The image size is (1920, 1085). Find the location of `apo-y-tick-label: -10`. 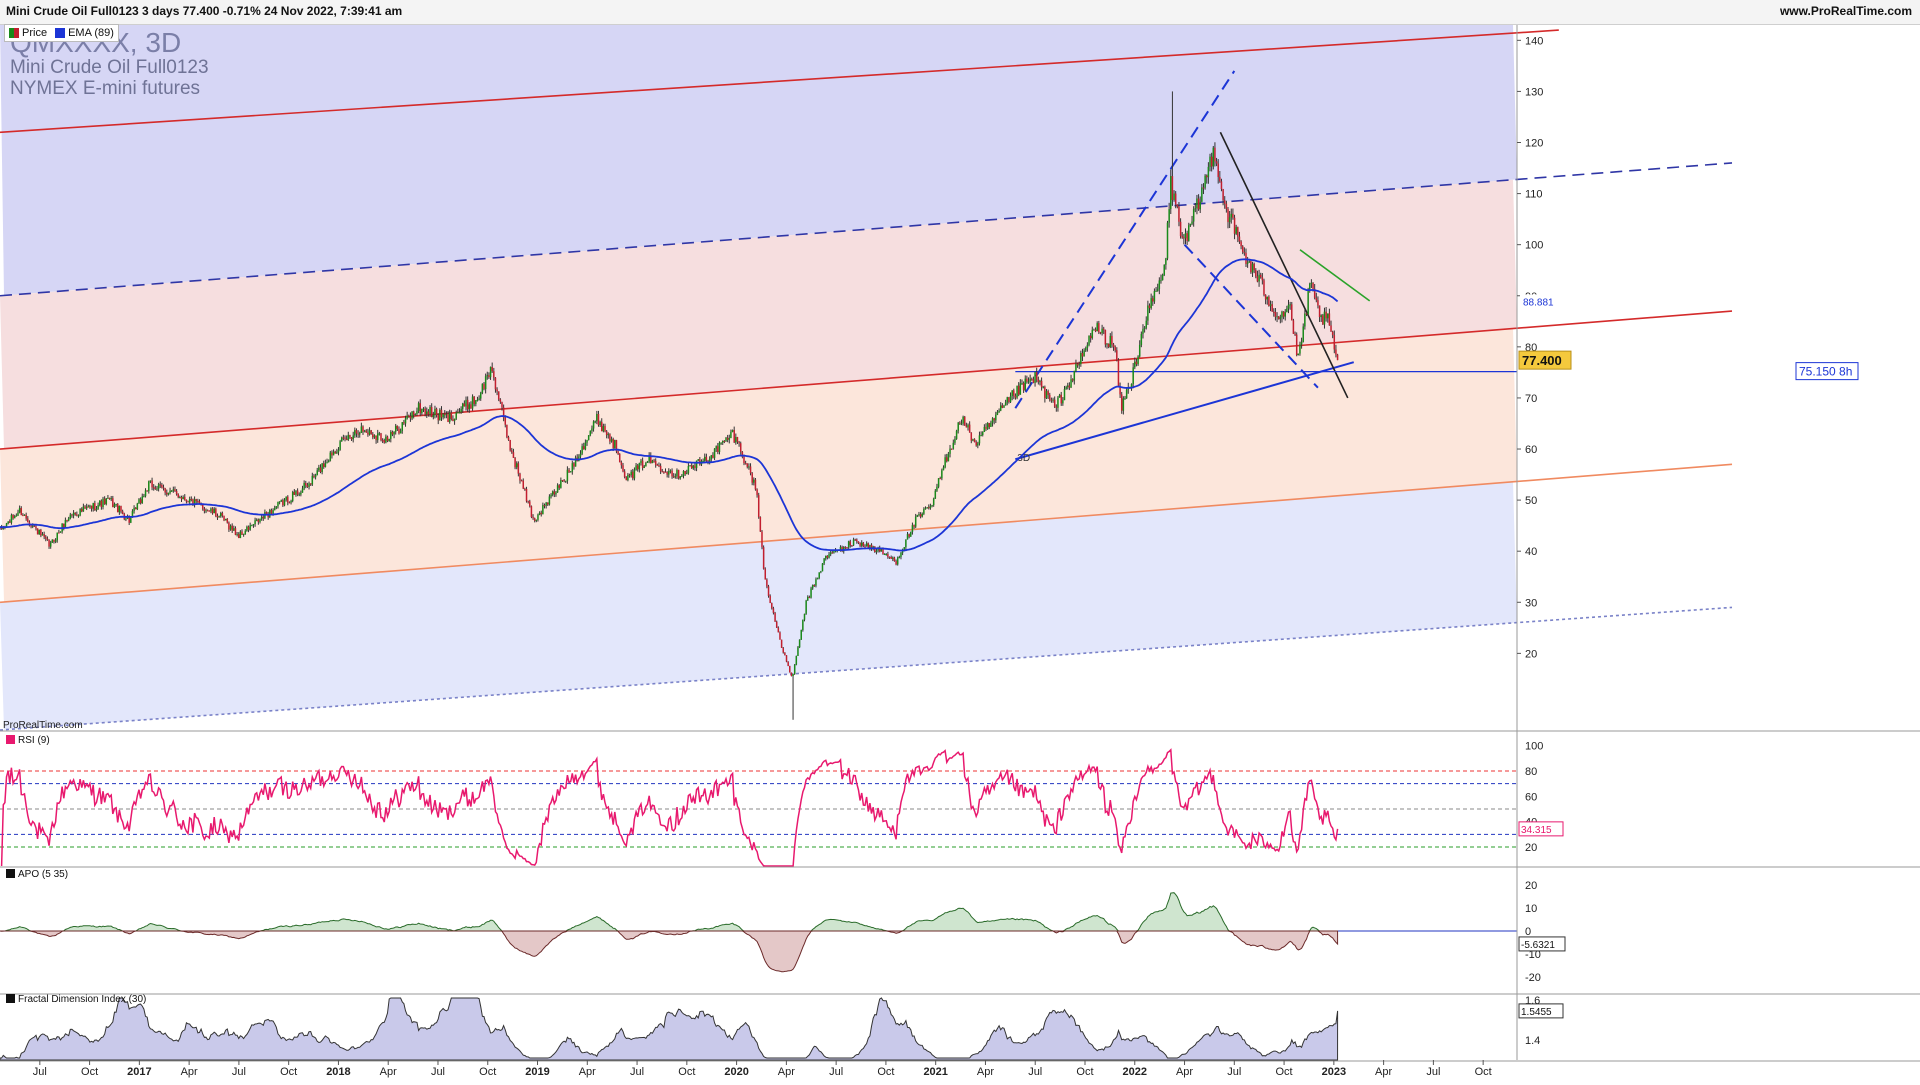

apo-y-tick-label: -10 is located at coordinates (1533, 955).